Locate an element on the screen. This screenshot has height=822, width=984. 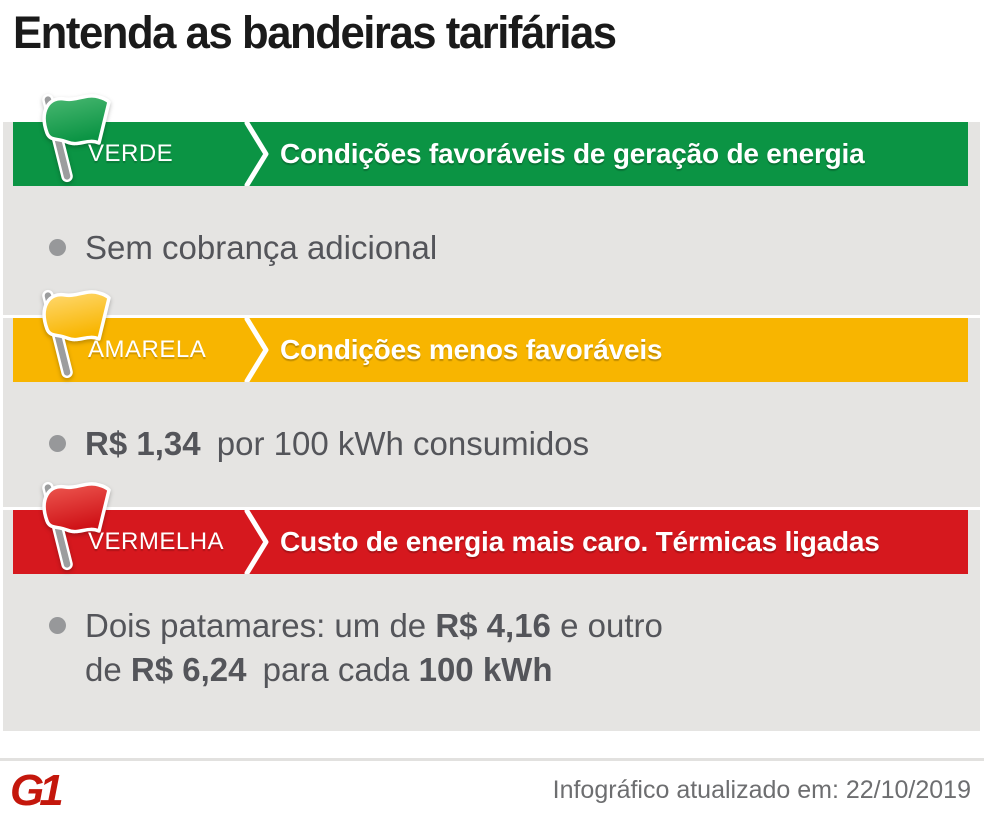
bullet-amarela: R$ 1,34 por 100 kWh consumidos is located at coordinates (319, 444).